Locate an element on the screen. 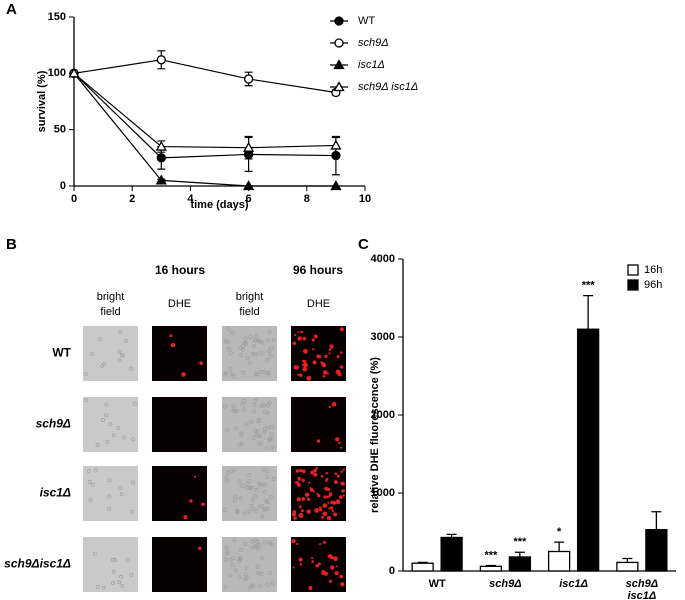 This screenshot has height=600, width=685. legend-label: sch9Δ isc1Δ is located at coordinates (388, 87).